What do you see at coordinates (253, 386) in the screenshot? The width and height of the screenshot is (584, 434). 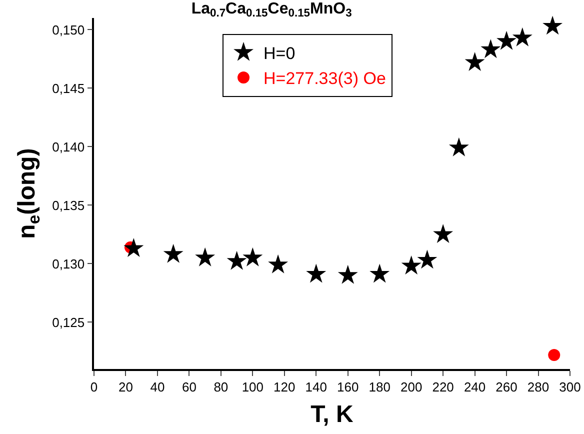 I see `x-tick-label: 100` at bounding box center [253, 386].